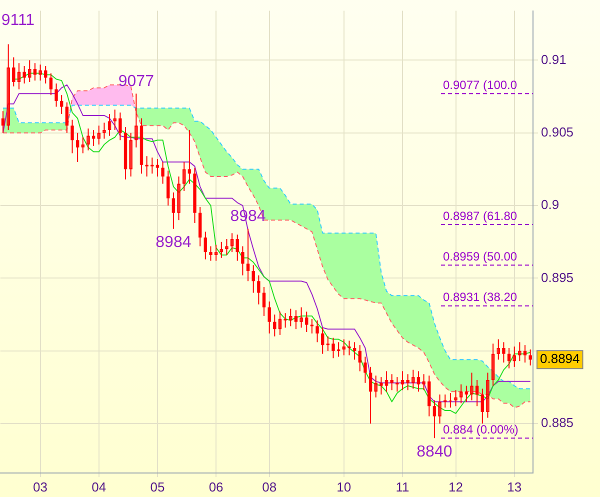  Describe the element at coordinates (514, 486) in the screenshot. I see `x-tick-label: 13` at that location.